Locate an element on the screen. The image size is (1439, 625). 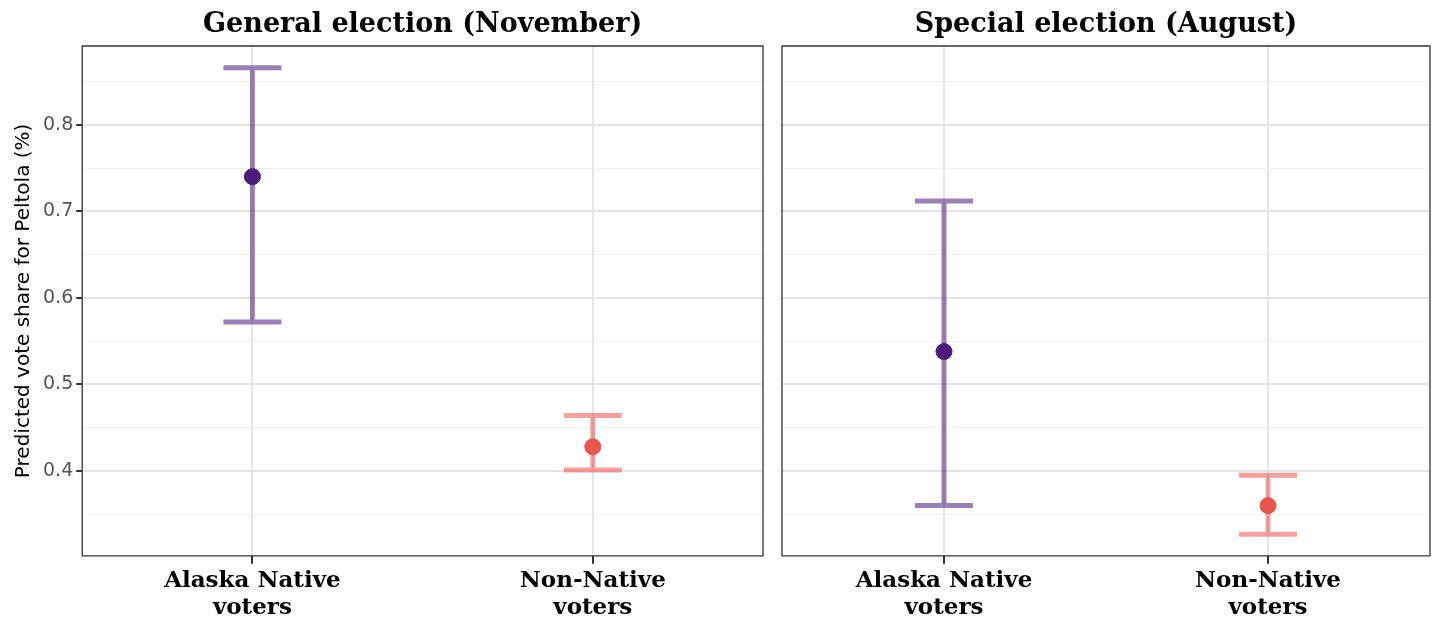
chart-title: Special election (August) is located at coordinates (1106, 23).